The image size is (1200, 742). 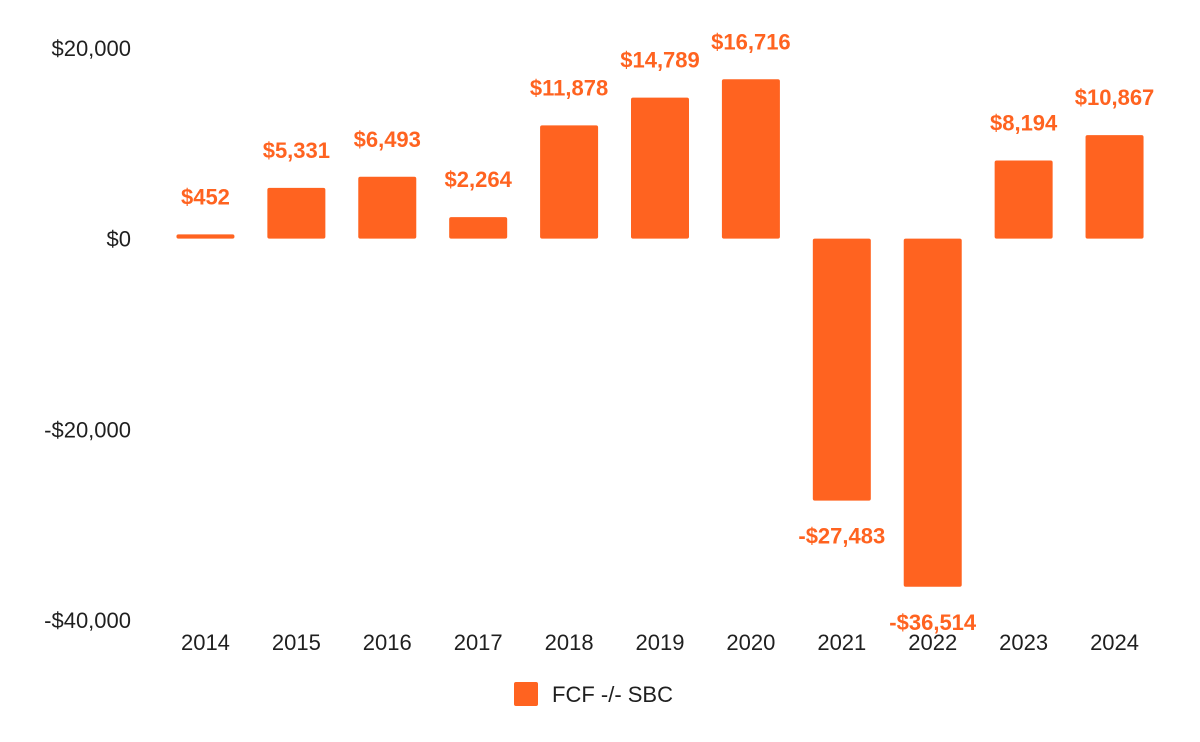 I want to click on x-tick-label: 2015, so click(x=296, y=642).